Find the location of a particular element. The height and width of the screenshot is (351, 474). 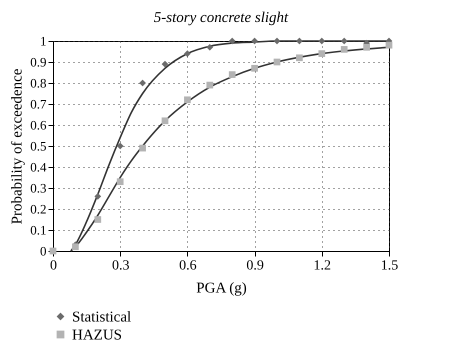

y-tick-label: 0.3 is located at coordinates (38, 188).